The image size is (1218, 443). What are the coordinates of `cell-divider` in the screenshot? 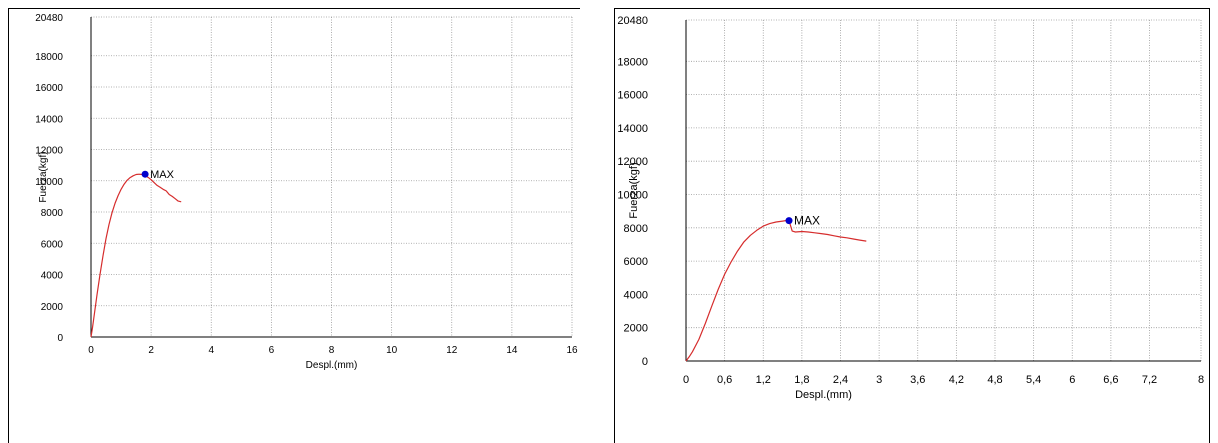 It's located at (614, 225).